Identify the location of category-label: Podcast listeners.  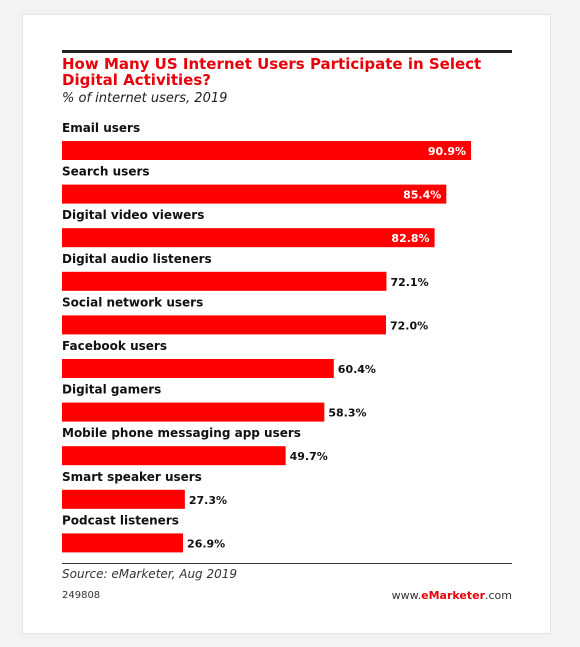
(120, 520).